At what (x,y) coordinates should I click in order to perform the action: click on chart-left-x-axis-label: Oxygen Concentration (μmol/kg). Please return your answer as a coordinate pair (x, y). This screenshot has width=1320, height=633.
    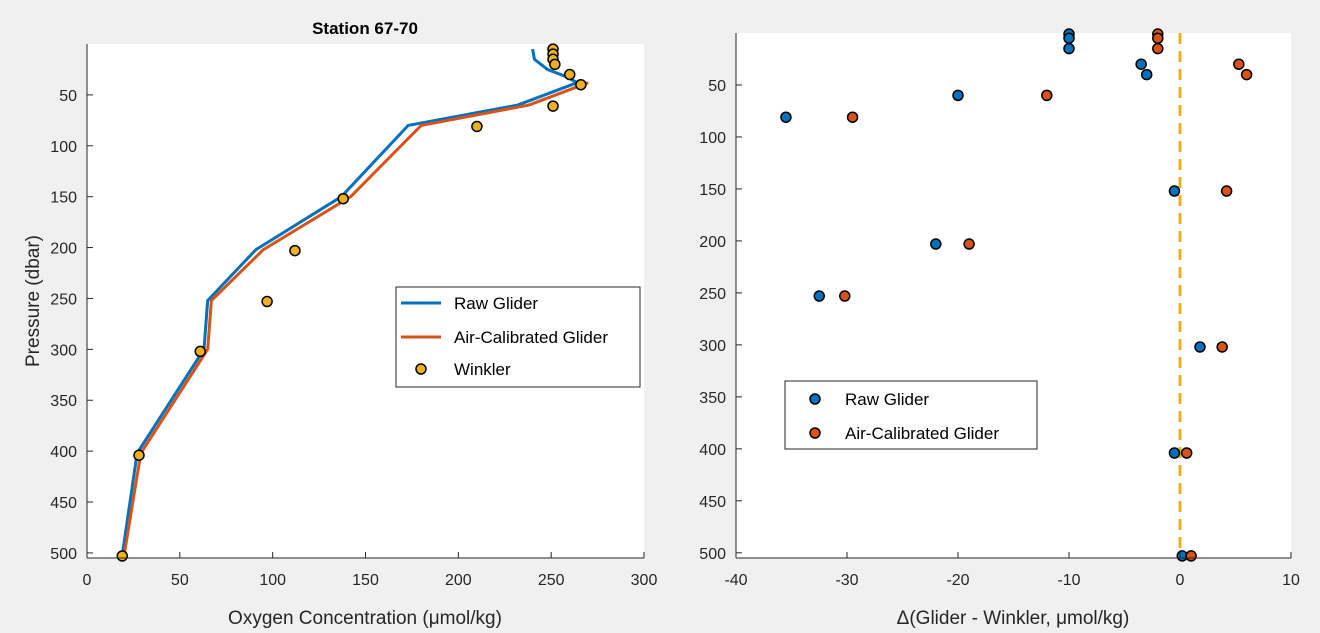
    Looking at the image, I should click on (365, 618).